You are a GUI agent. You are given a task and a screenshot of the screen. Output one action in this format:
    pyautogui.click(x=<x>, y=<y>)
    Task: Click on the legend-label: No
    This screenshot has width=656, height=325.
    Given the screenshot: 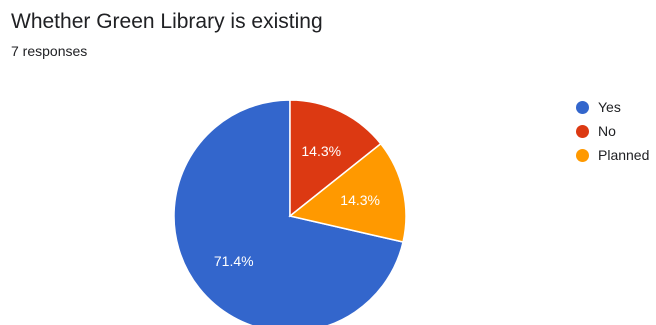 What is the action you would take?
    pyautogui.click(x=607, y=131)
    